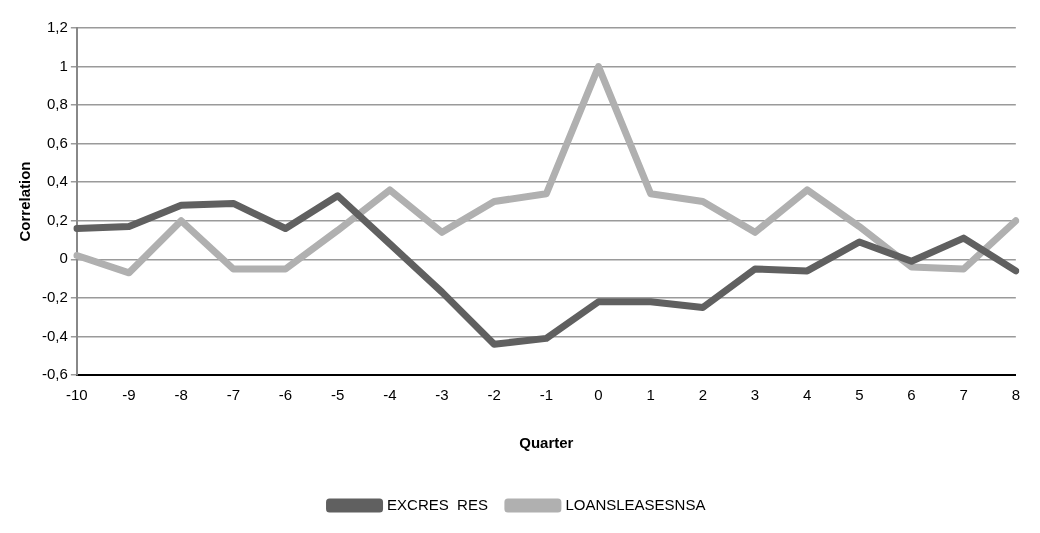 This screenshot has height=533, width=1040. Describe the element at coordinates (546, 395) in the screenshot. I see `x-tick-label: -1` at that location.